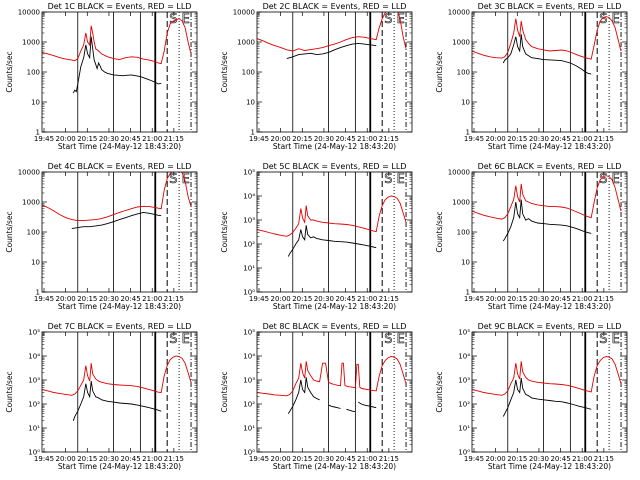 The image size is (640, 480). Describe the element at coordinates (550, 166) in the screenshot. I see `panel-title: Det 6C BLACK = Events, RED = LLD` at that location.